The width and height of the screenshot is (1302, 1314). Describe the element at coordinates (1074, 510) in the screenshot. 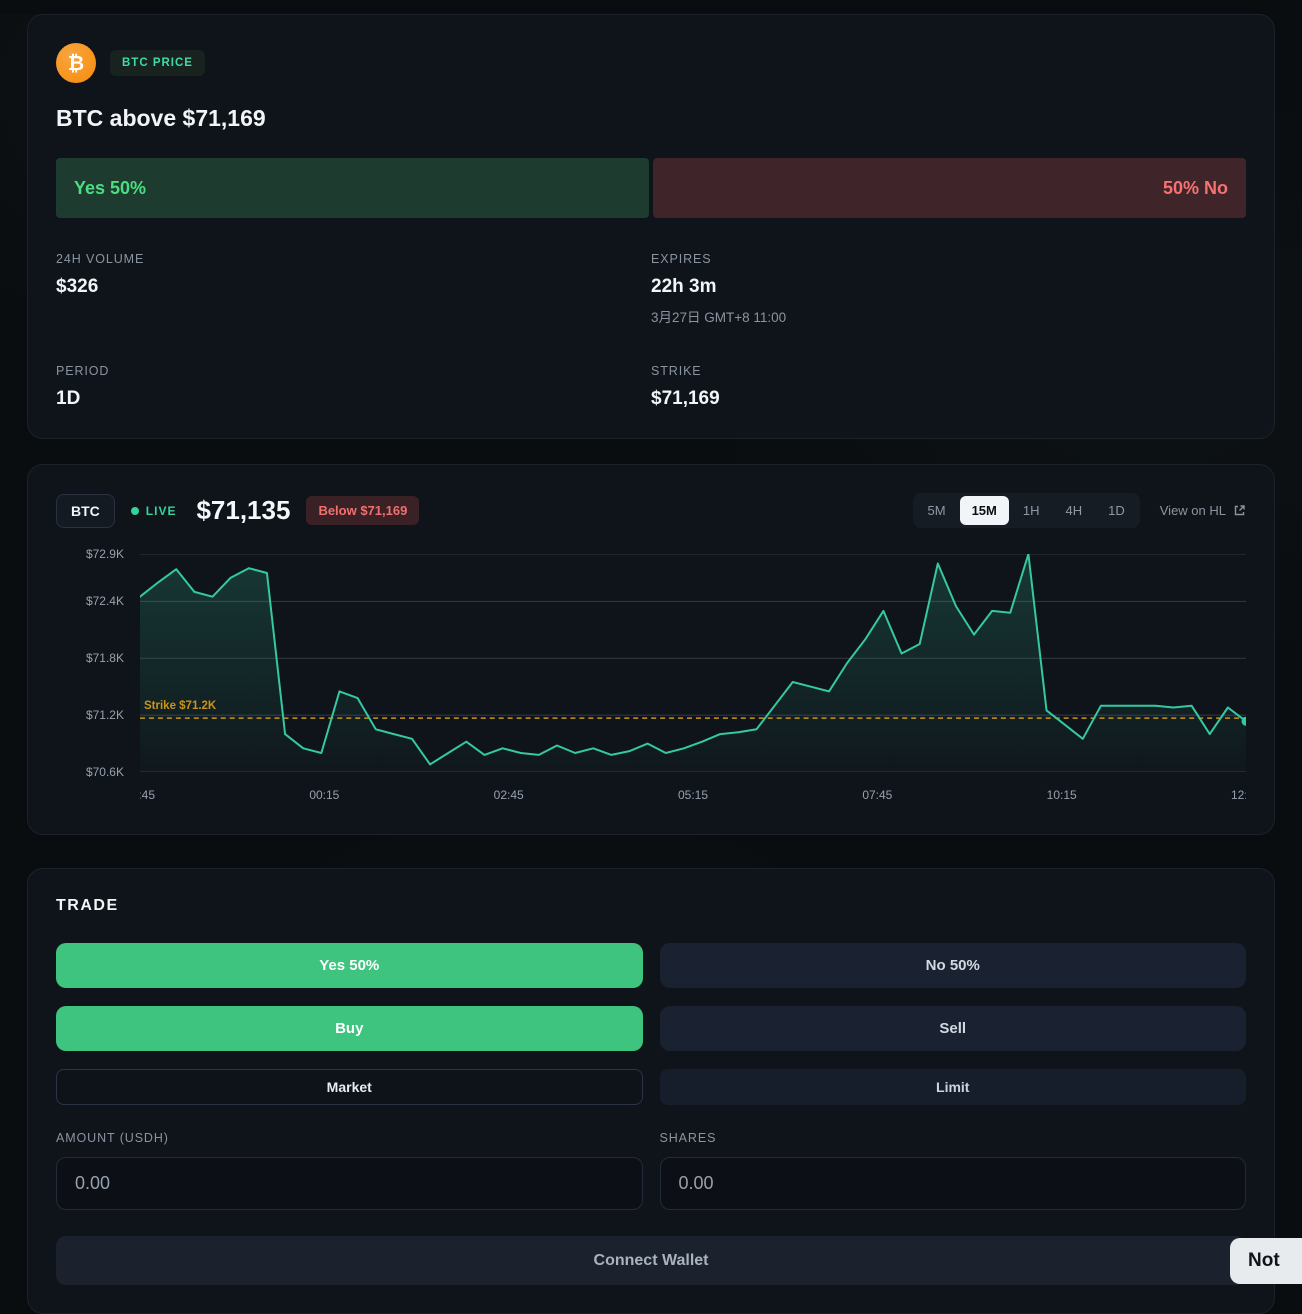

I see `timeframe-4h-button: 4H` at that location.